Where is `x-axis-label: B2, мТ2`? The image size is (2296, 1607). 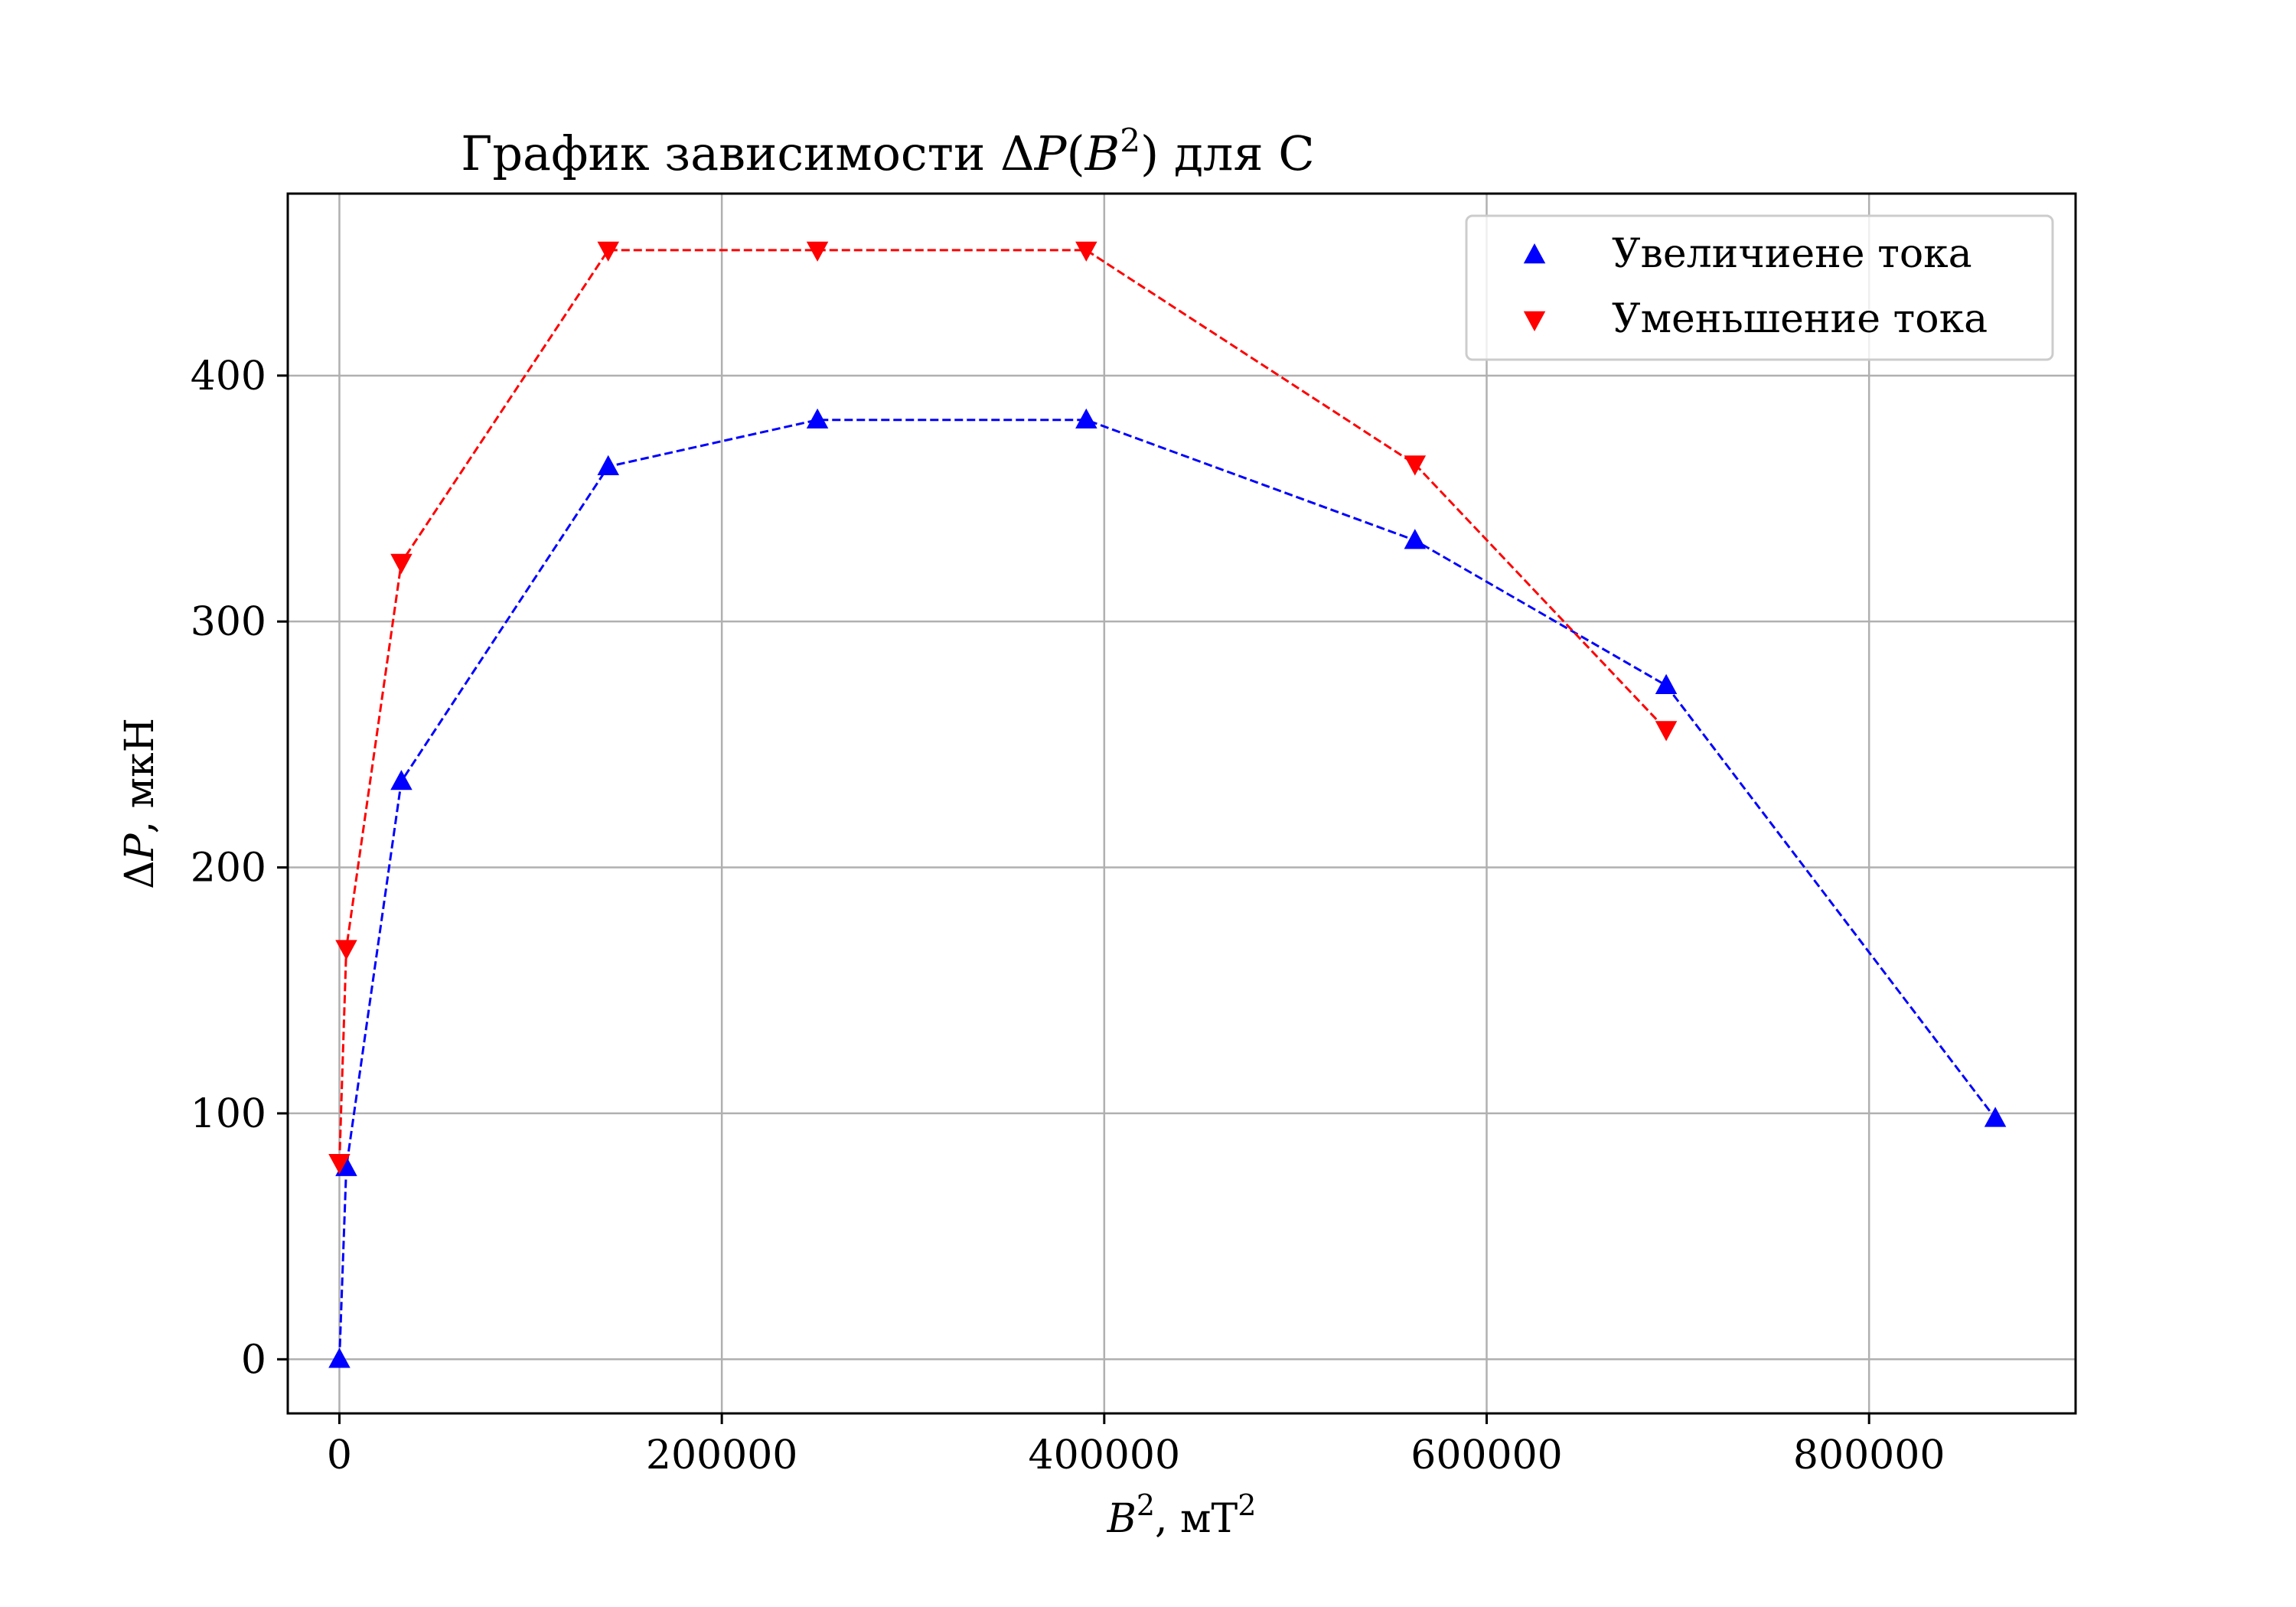 x-axis-label: B2, мТ2 is located at coordinates (1182, 1515).